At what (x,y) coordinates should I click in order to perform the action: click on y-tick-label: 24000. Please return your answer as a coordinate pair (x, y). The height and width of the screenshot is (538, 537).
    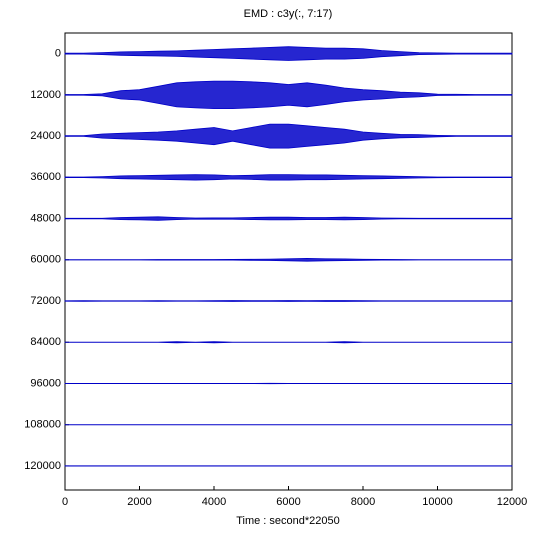
    Looking at the image, I should click on (45, 136).